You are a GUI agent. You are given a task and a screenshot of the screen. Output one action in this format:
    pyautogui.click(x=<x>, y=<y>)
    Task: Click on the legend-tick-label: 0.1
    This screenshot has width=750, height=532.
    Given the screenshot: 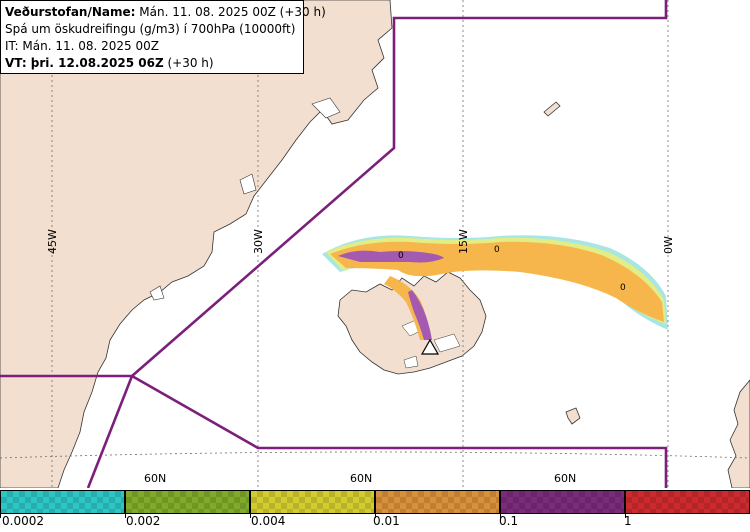 What is the action you would take?
    pyautogui.click(x=509, y=521)
    